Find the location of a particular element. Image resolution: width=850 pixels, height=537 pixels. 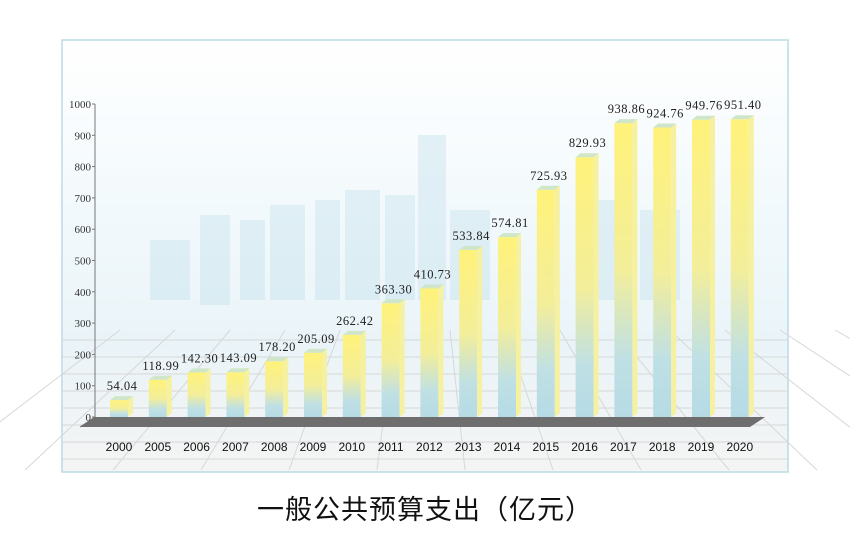

data-label: 533.84 is located at coordinates (472, 236).